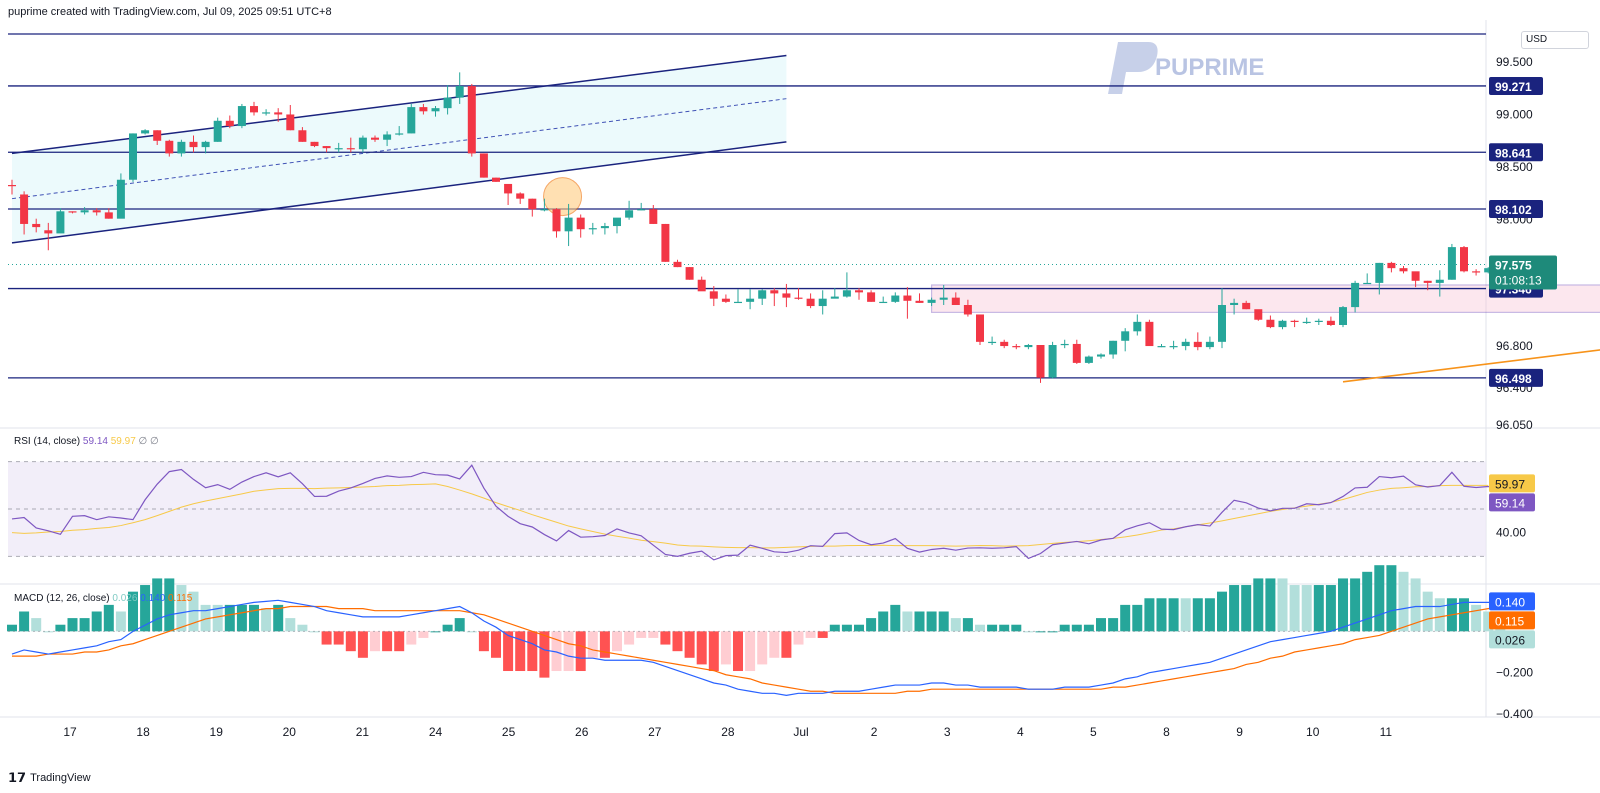  Describe the element at coordinates (563, 197) in the screenshot. I see `highlight-circle` at that location.